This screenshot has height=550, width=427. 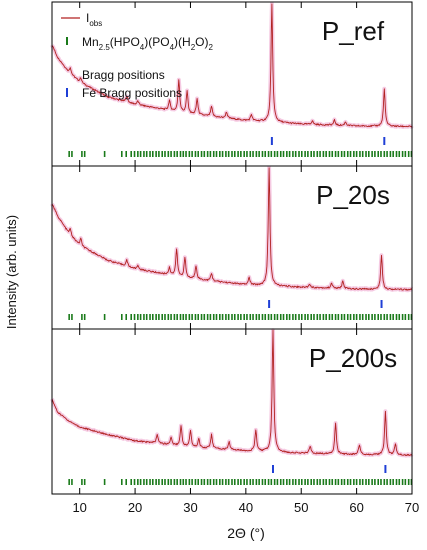 What do you see at coordinates (190, 507) in the screenshot?
I see `x-tick-label: 30` at bounding box center [190, 507].